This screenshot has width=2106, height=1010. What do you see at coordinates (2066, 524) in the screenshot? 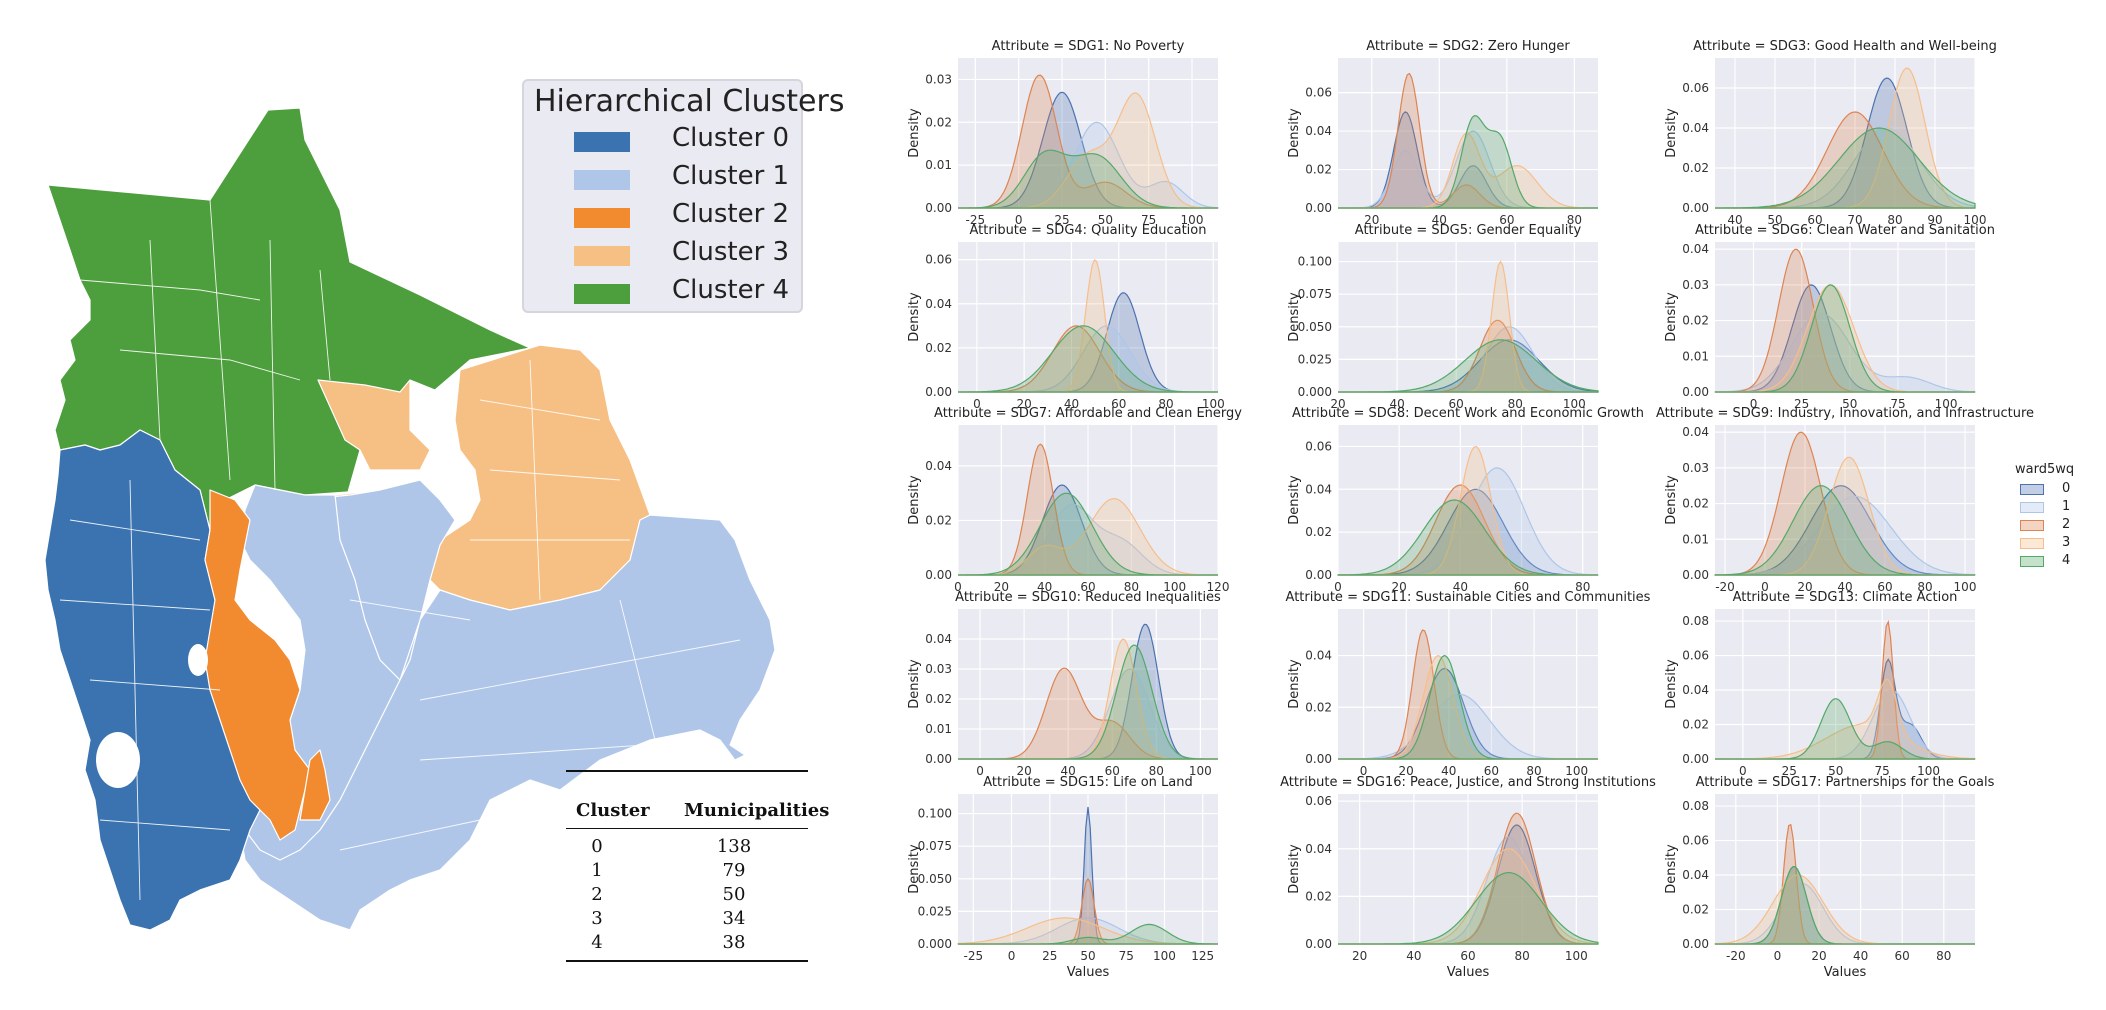
I see `kde-legend-label: 2` at bounding box center [2066, 524].